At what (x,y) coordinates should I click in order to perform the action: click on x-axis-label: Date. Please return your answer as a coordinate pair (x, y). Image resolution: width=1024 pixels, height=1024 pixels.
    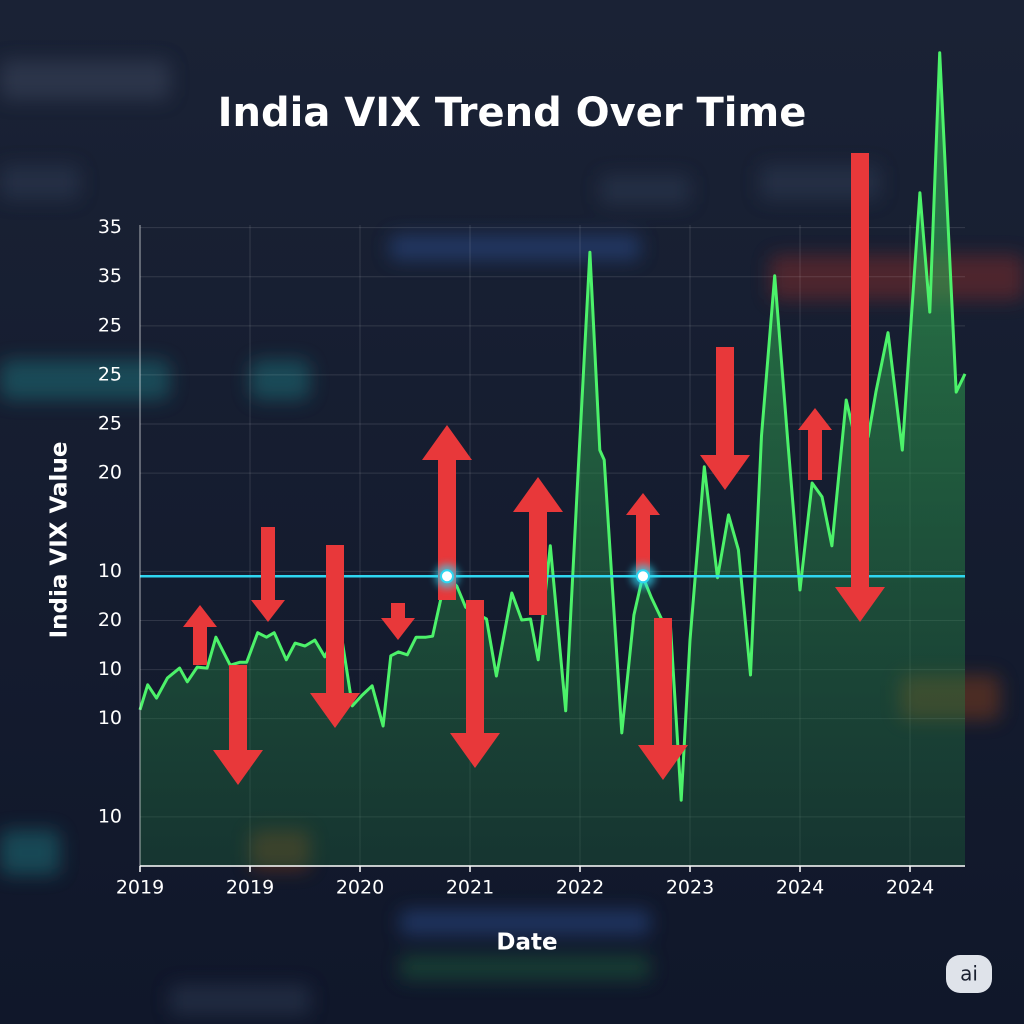
    Looking at the image, I should click on (526, 943).